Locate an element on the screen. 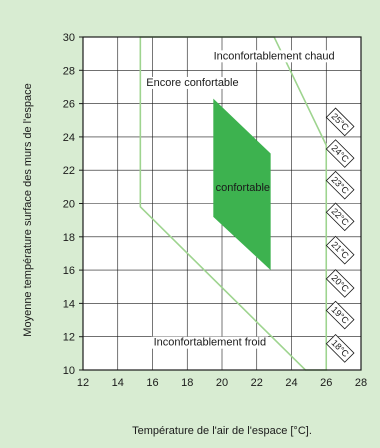  y-tick-label: 24 is located at coordinates (69, 138).